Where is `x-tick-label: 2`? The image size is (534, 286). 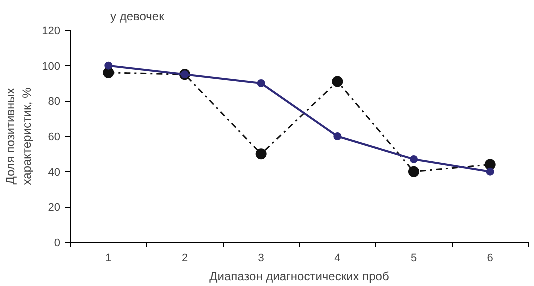
x-tick-label: 2 is located at coordinates (185, 258).